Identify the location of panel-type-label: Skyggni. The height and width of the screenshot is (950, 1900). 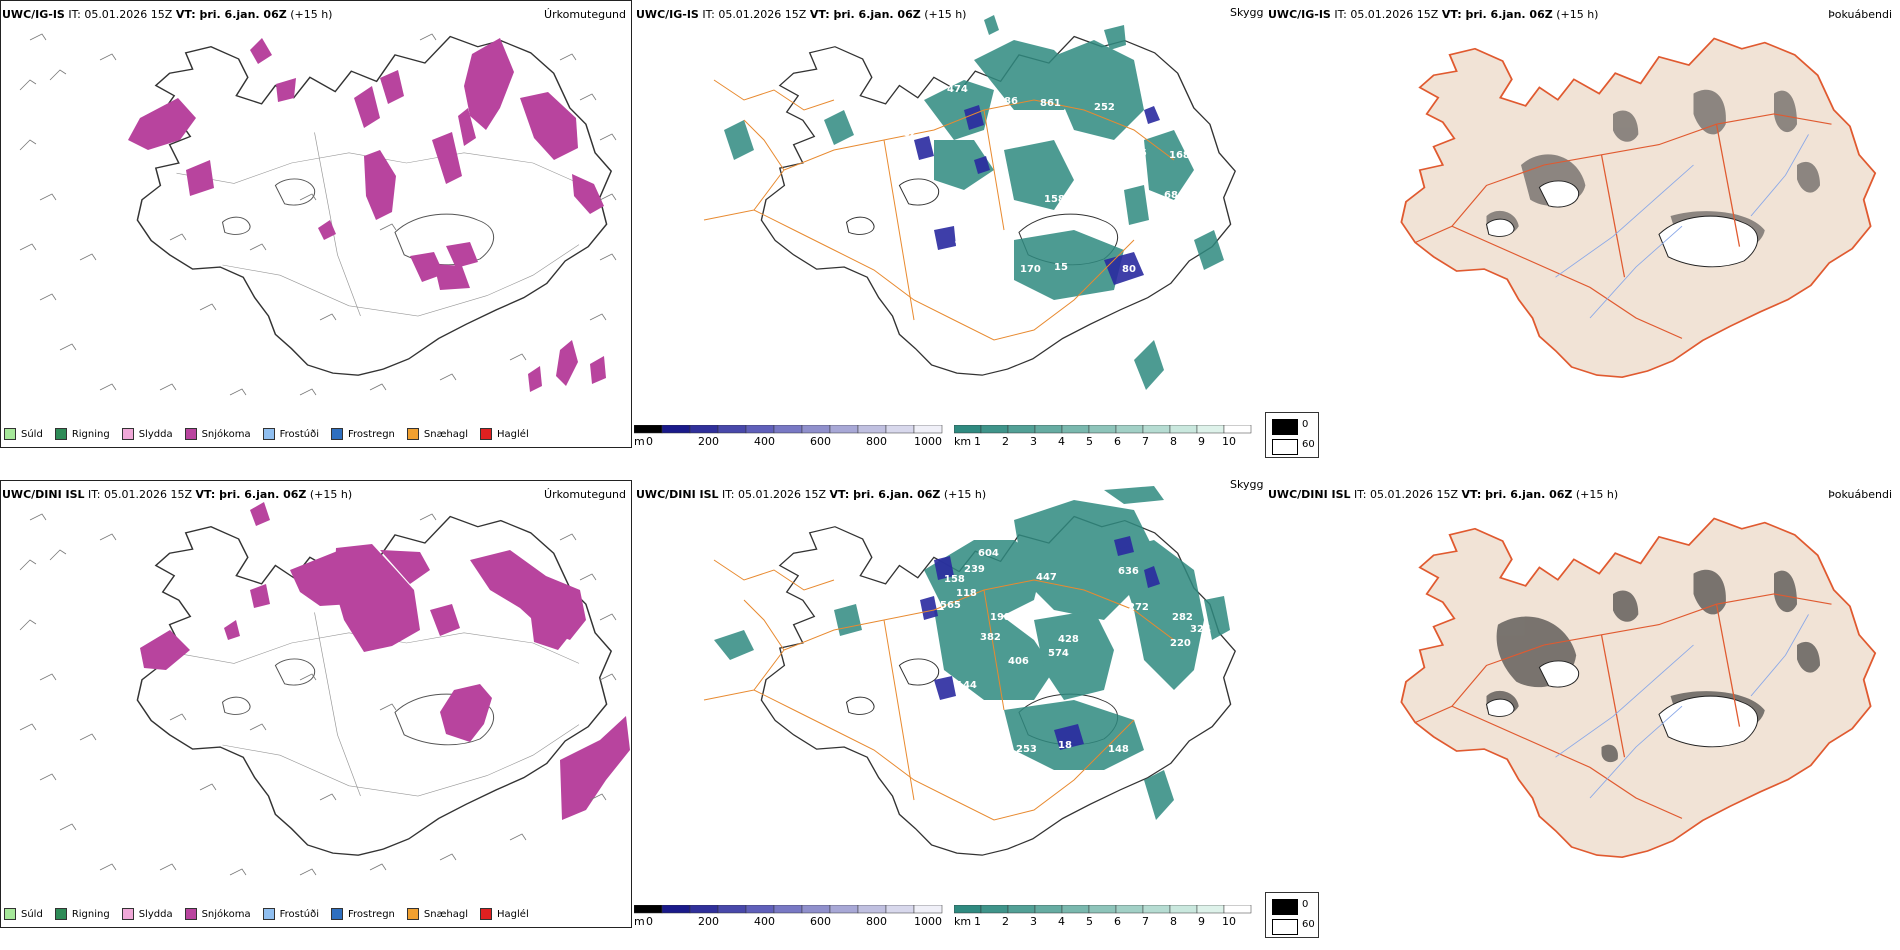
(1247, 12).